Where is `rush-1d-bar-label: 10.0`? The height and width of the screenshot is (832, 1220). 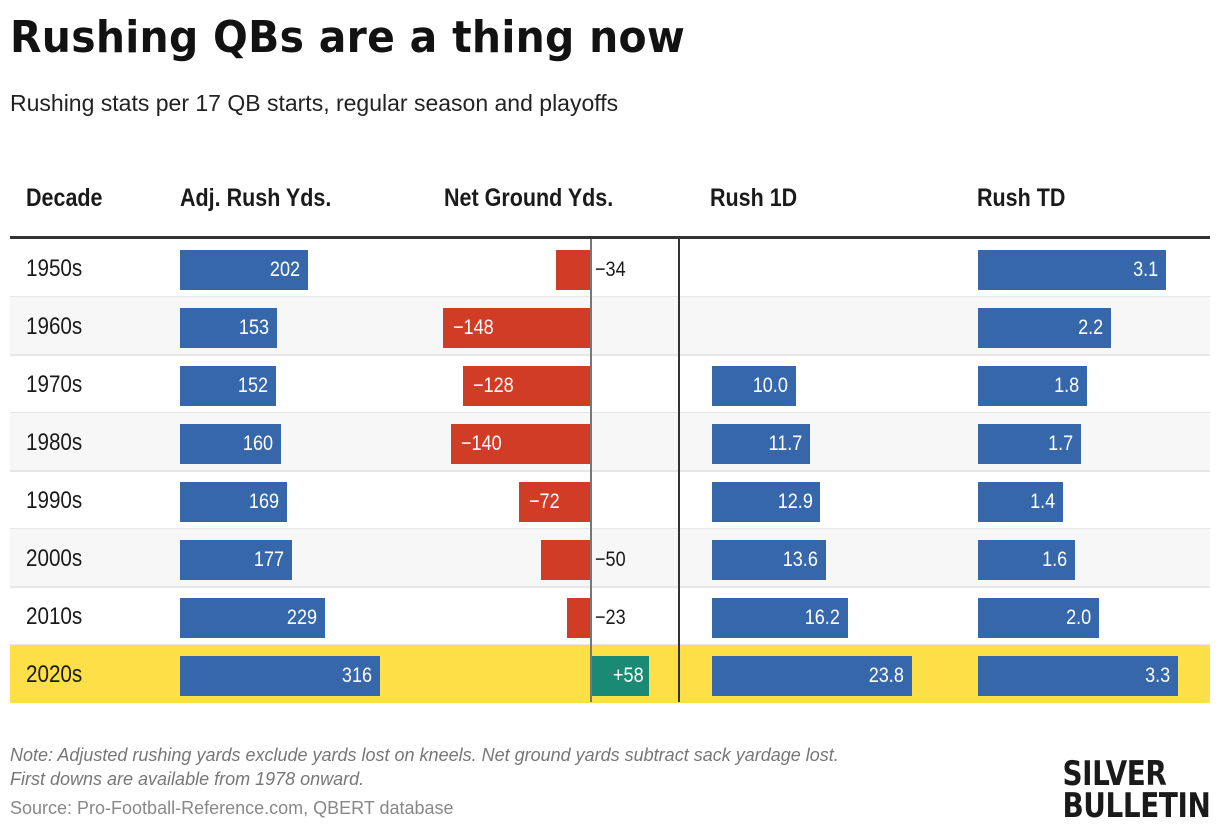 rush-1d-bar-label: 10.0 is located at coordinates (770, 385).